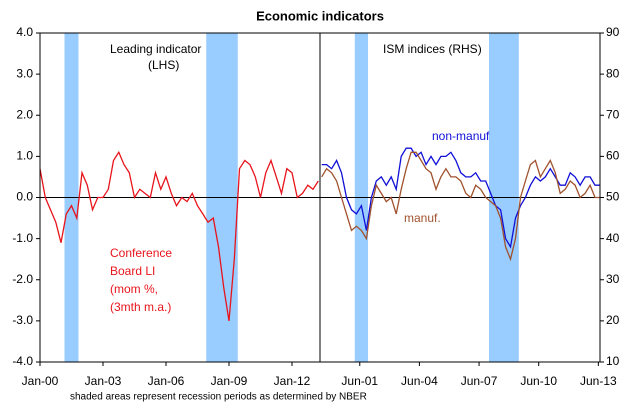  What do you see at coordinates (598, 381) in the screenshot?
I see `x-tick-label: Jun-13` at bounding box center [598, 381].